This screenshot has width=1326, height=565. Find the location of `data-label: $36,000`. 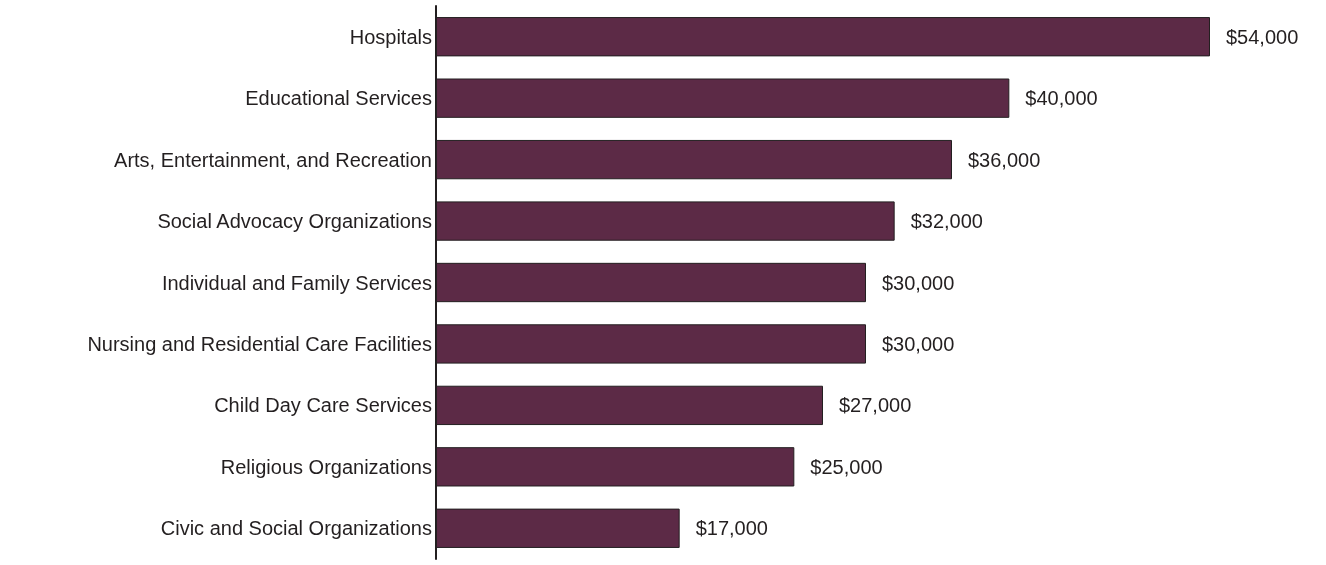

data-label: $36,000 is located at coordinates (1004, 159).